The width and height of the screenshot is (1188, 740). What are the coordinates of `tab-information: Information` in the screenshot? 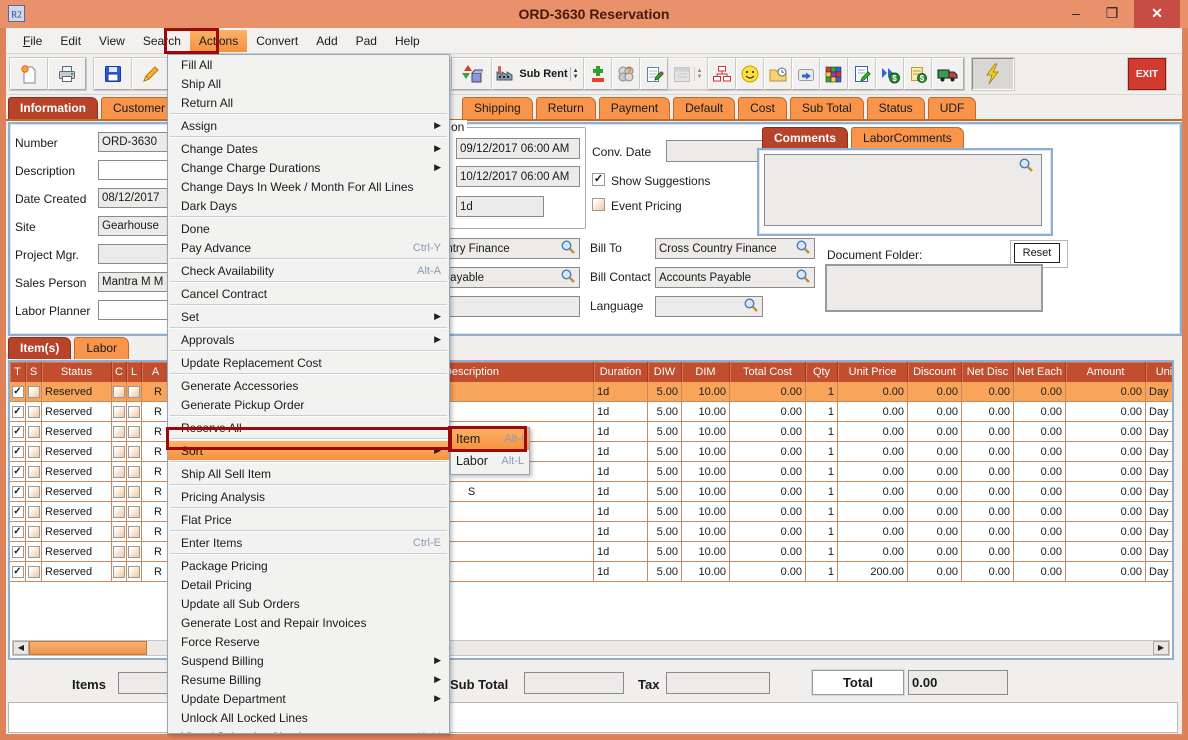 It's located at (53, 108).